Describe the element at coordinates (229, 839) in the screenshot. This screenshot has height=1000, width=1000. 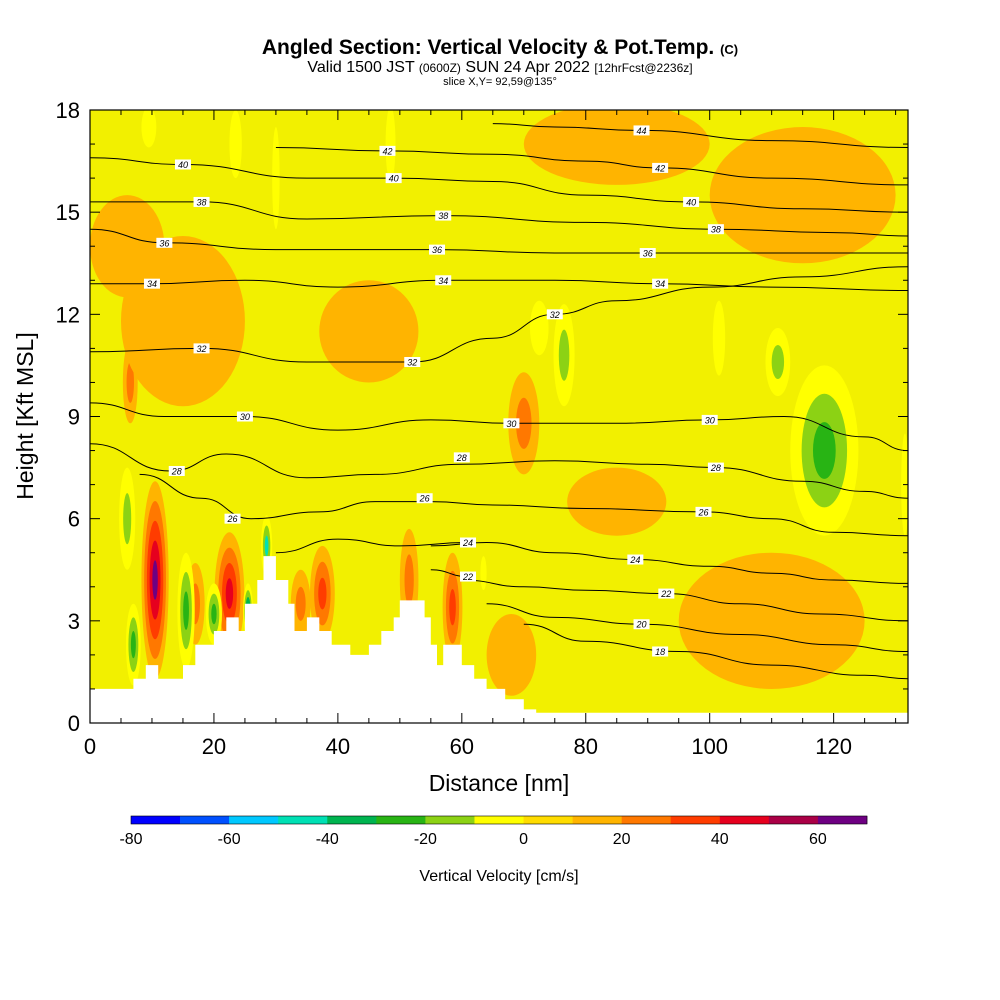
I see `colorbar-tick-label: -60` at that location.